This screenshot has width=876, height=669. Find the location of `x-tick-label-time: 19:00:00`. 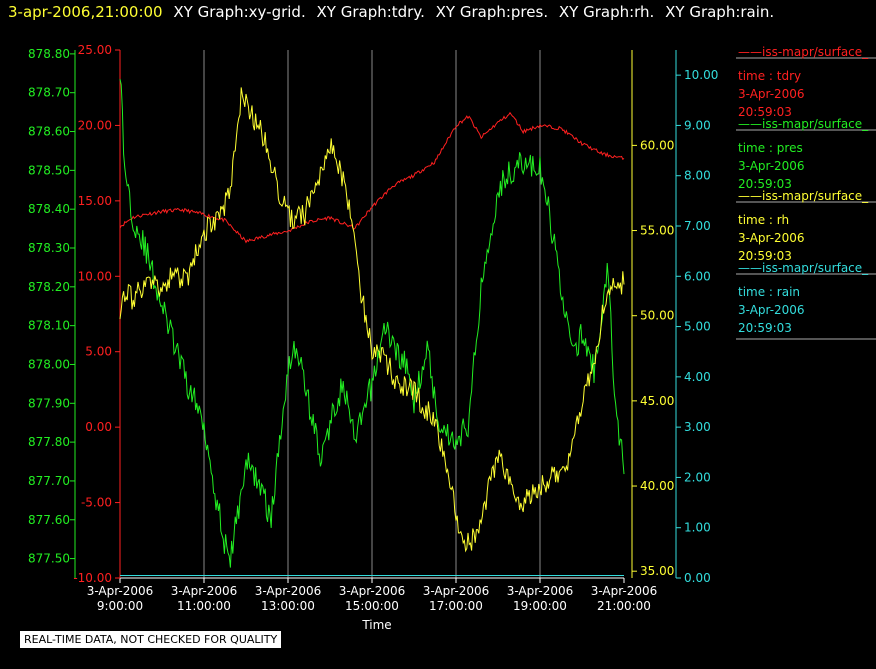

x-tick-label-time: 19:00:00 is located at coordinates (540, 606).